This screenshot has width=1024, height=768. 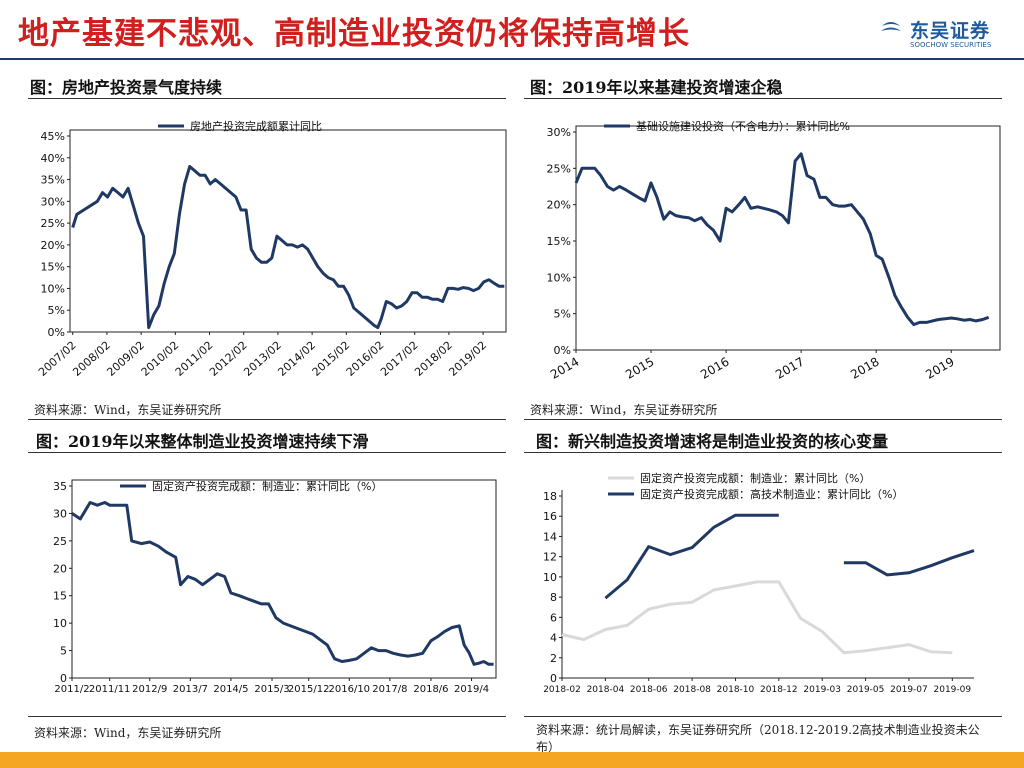 What do you see at coordinates (471, 689) in the screenshot?
I see `x-tick-label: 2019/4` at bounding box center [471, 689].